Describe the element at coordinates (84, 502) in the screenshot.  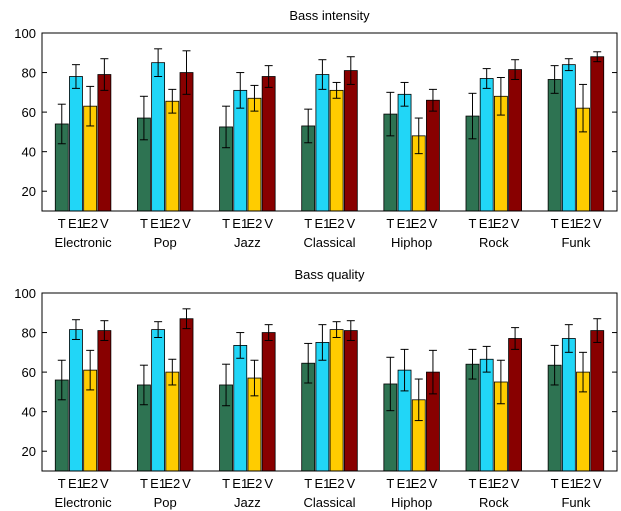
I see `category-label: Electronic` at that location.